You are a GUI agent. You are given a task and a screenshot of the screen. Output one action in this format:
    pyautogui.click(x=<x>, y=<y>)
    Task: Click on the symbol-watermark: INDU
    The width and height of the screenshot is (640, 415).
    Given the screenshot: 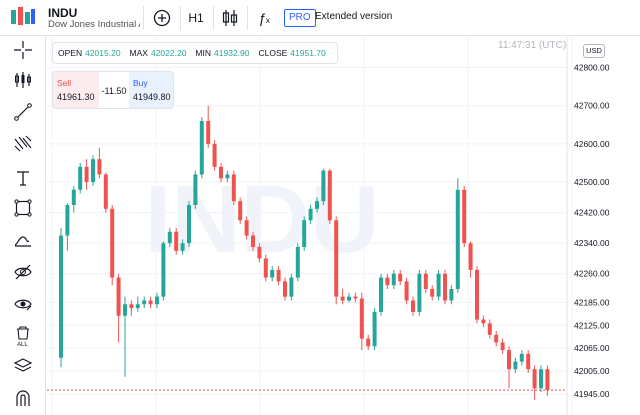 What is the action you would take?
    pyautogui.click(x=262, y=219)
    